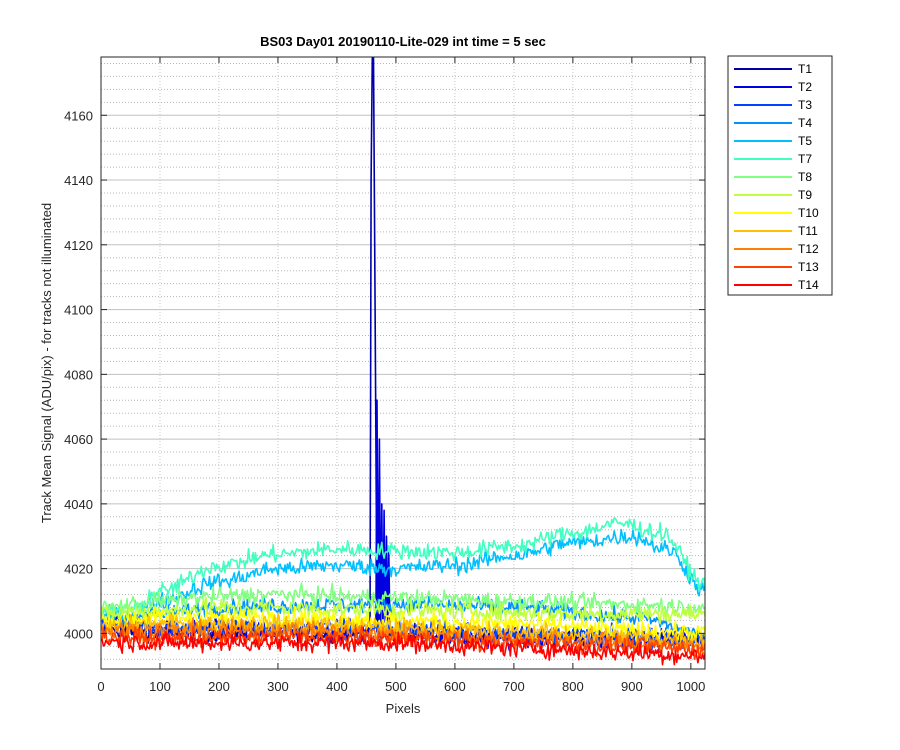  I want to click on x-tick-label: 400, so click(337, 686).